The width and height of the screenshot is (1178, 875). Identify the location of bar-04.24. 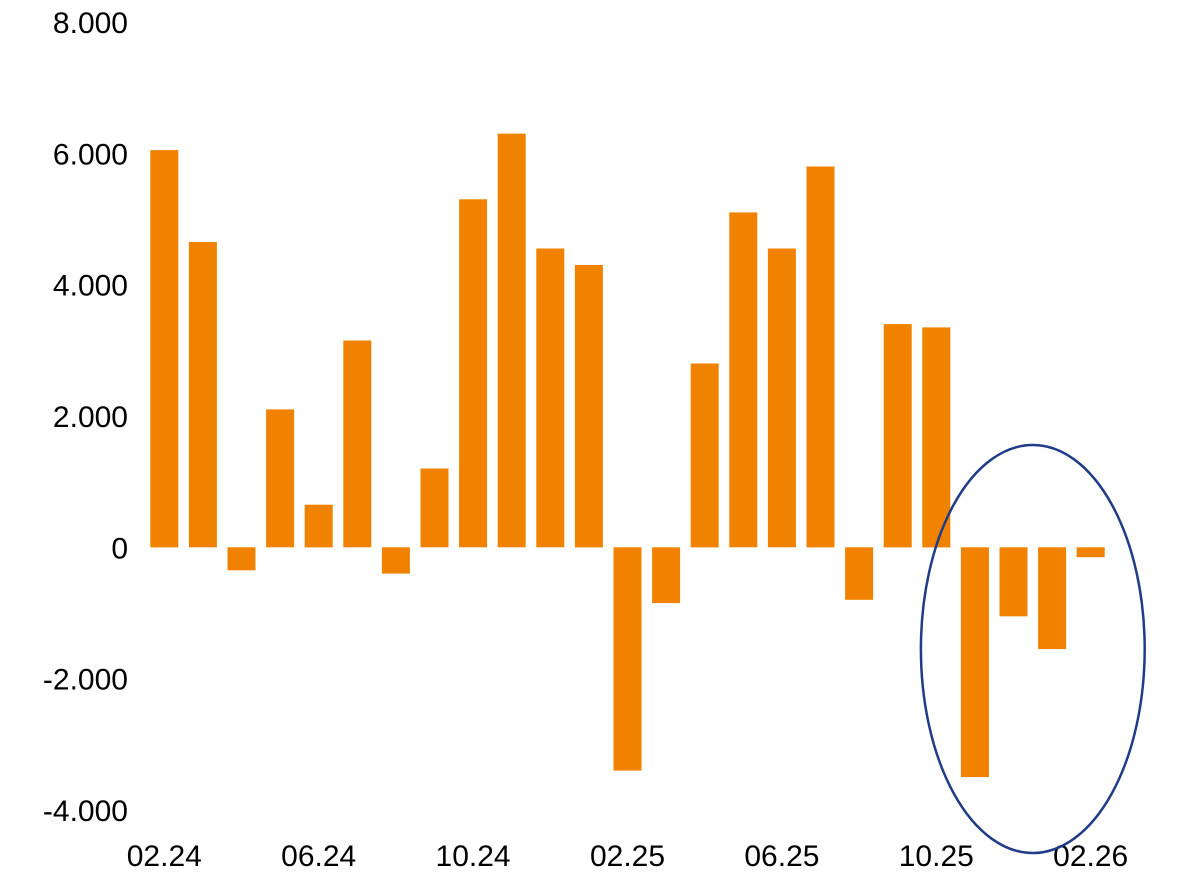
(241, 559).